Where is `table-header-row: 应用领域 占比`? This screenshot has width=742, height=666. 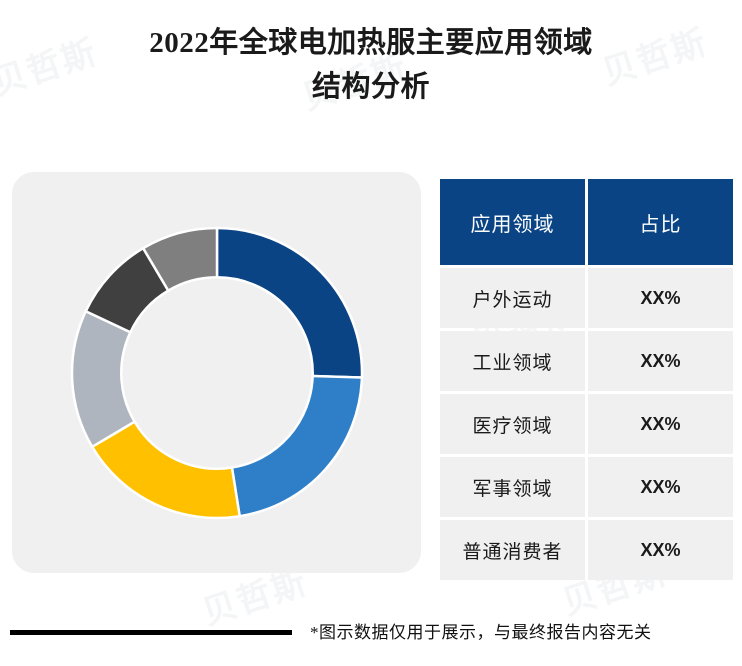
table-header-row: 应用领域 占比 is located at coordinates (586, 222).